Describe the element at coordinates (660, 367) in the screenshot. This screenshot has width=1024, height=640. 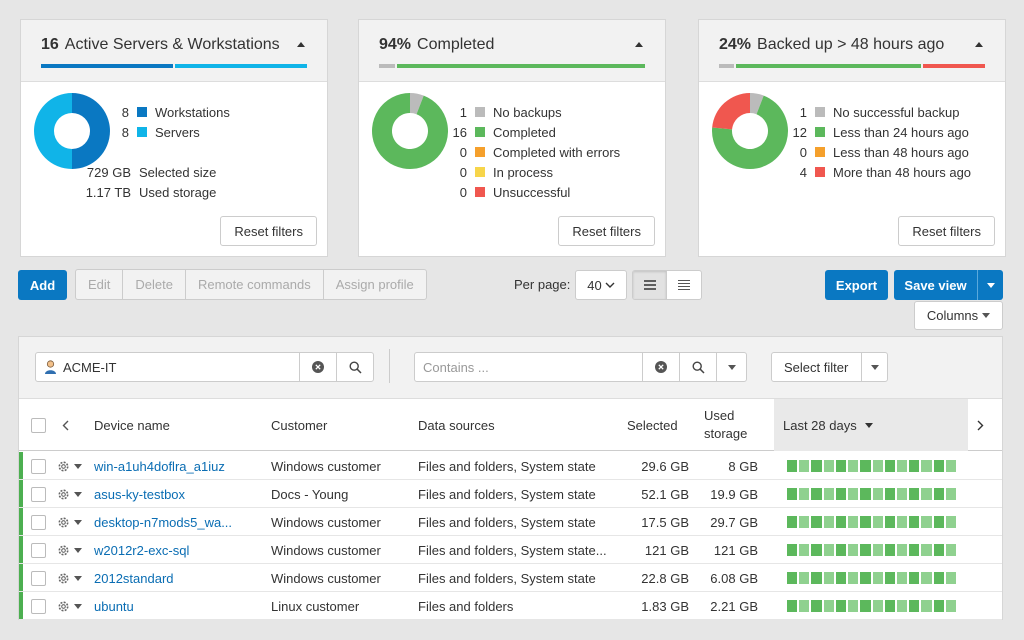
I see `clear-search-button` at that location.